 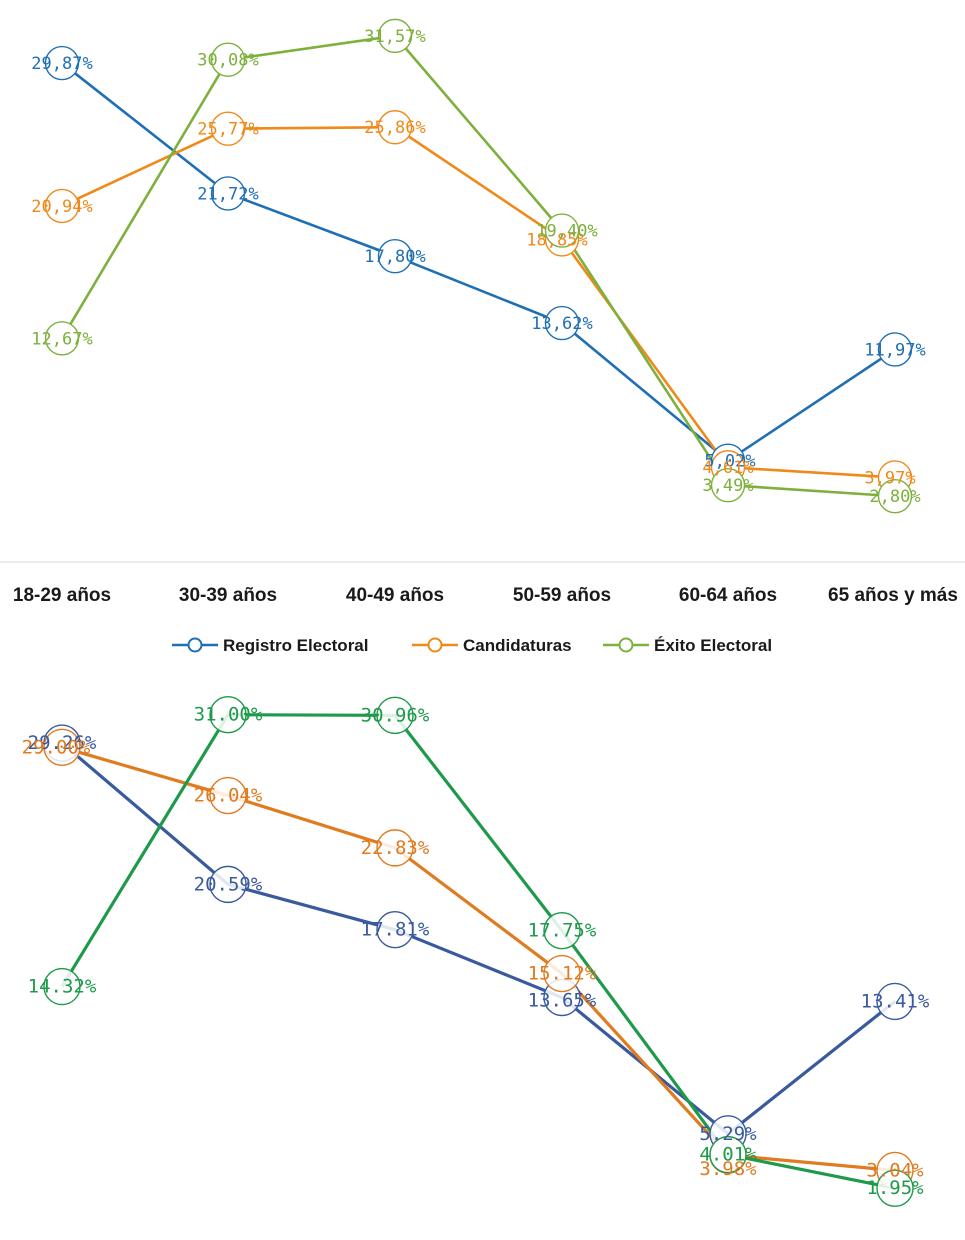 I want to click on chart2-data-label-series-1: 29.26%, so click(x=62, y=743).